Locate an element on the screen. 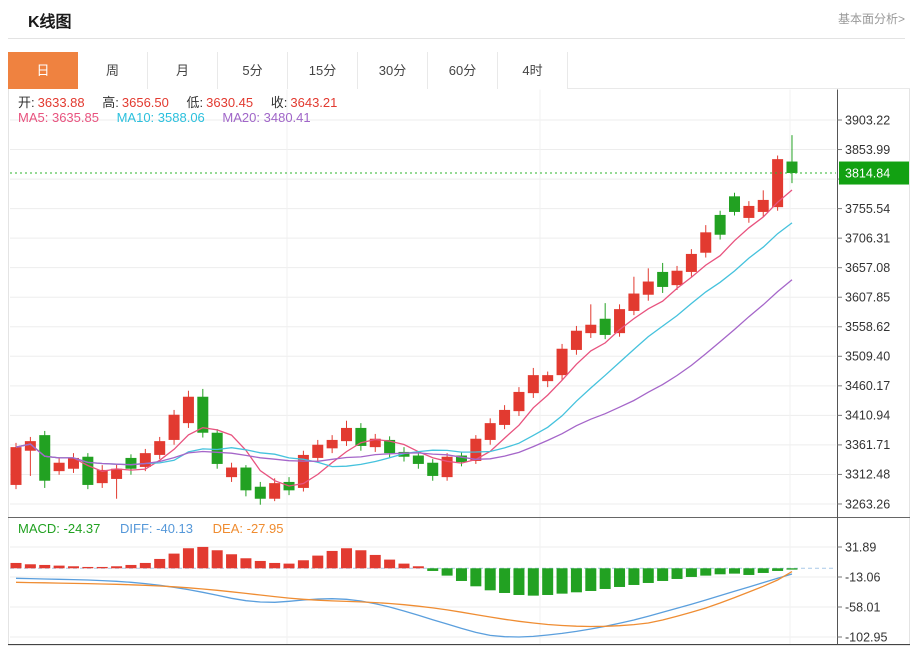  tab-7: 4时 is located at coordinates (533, 70).